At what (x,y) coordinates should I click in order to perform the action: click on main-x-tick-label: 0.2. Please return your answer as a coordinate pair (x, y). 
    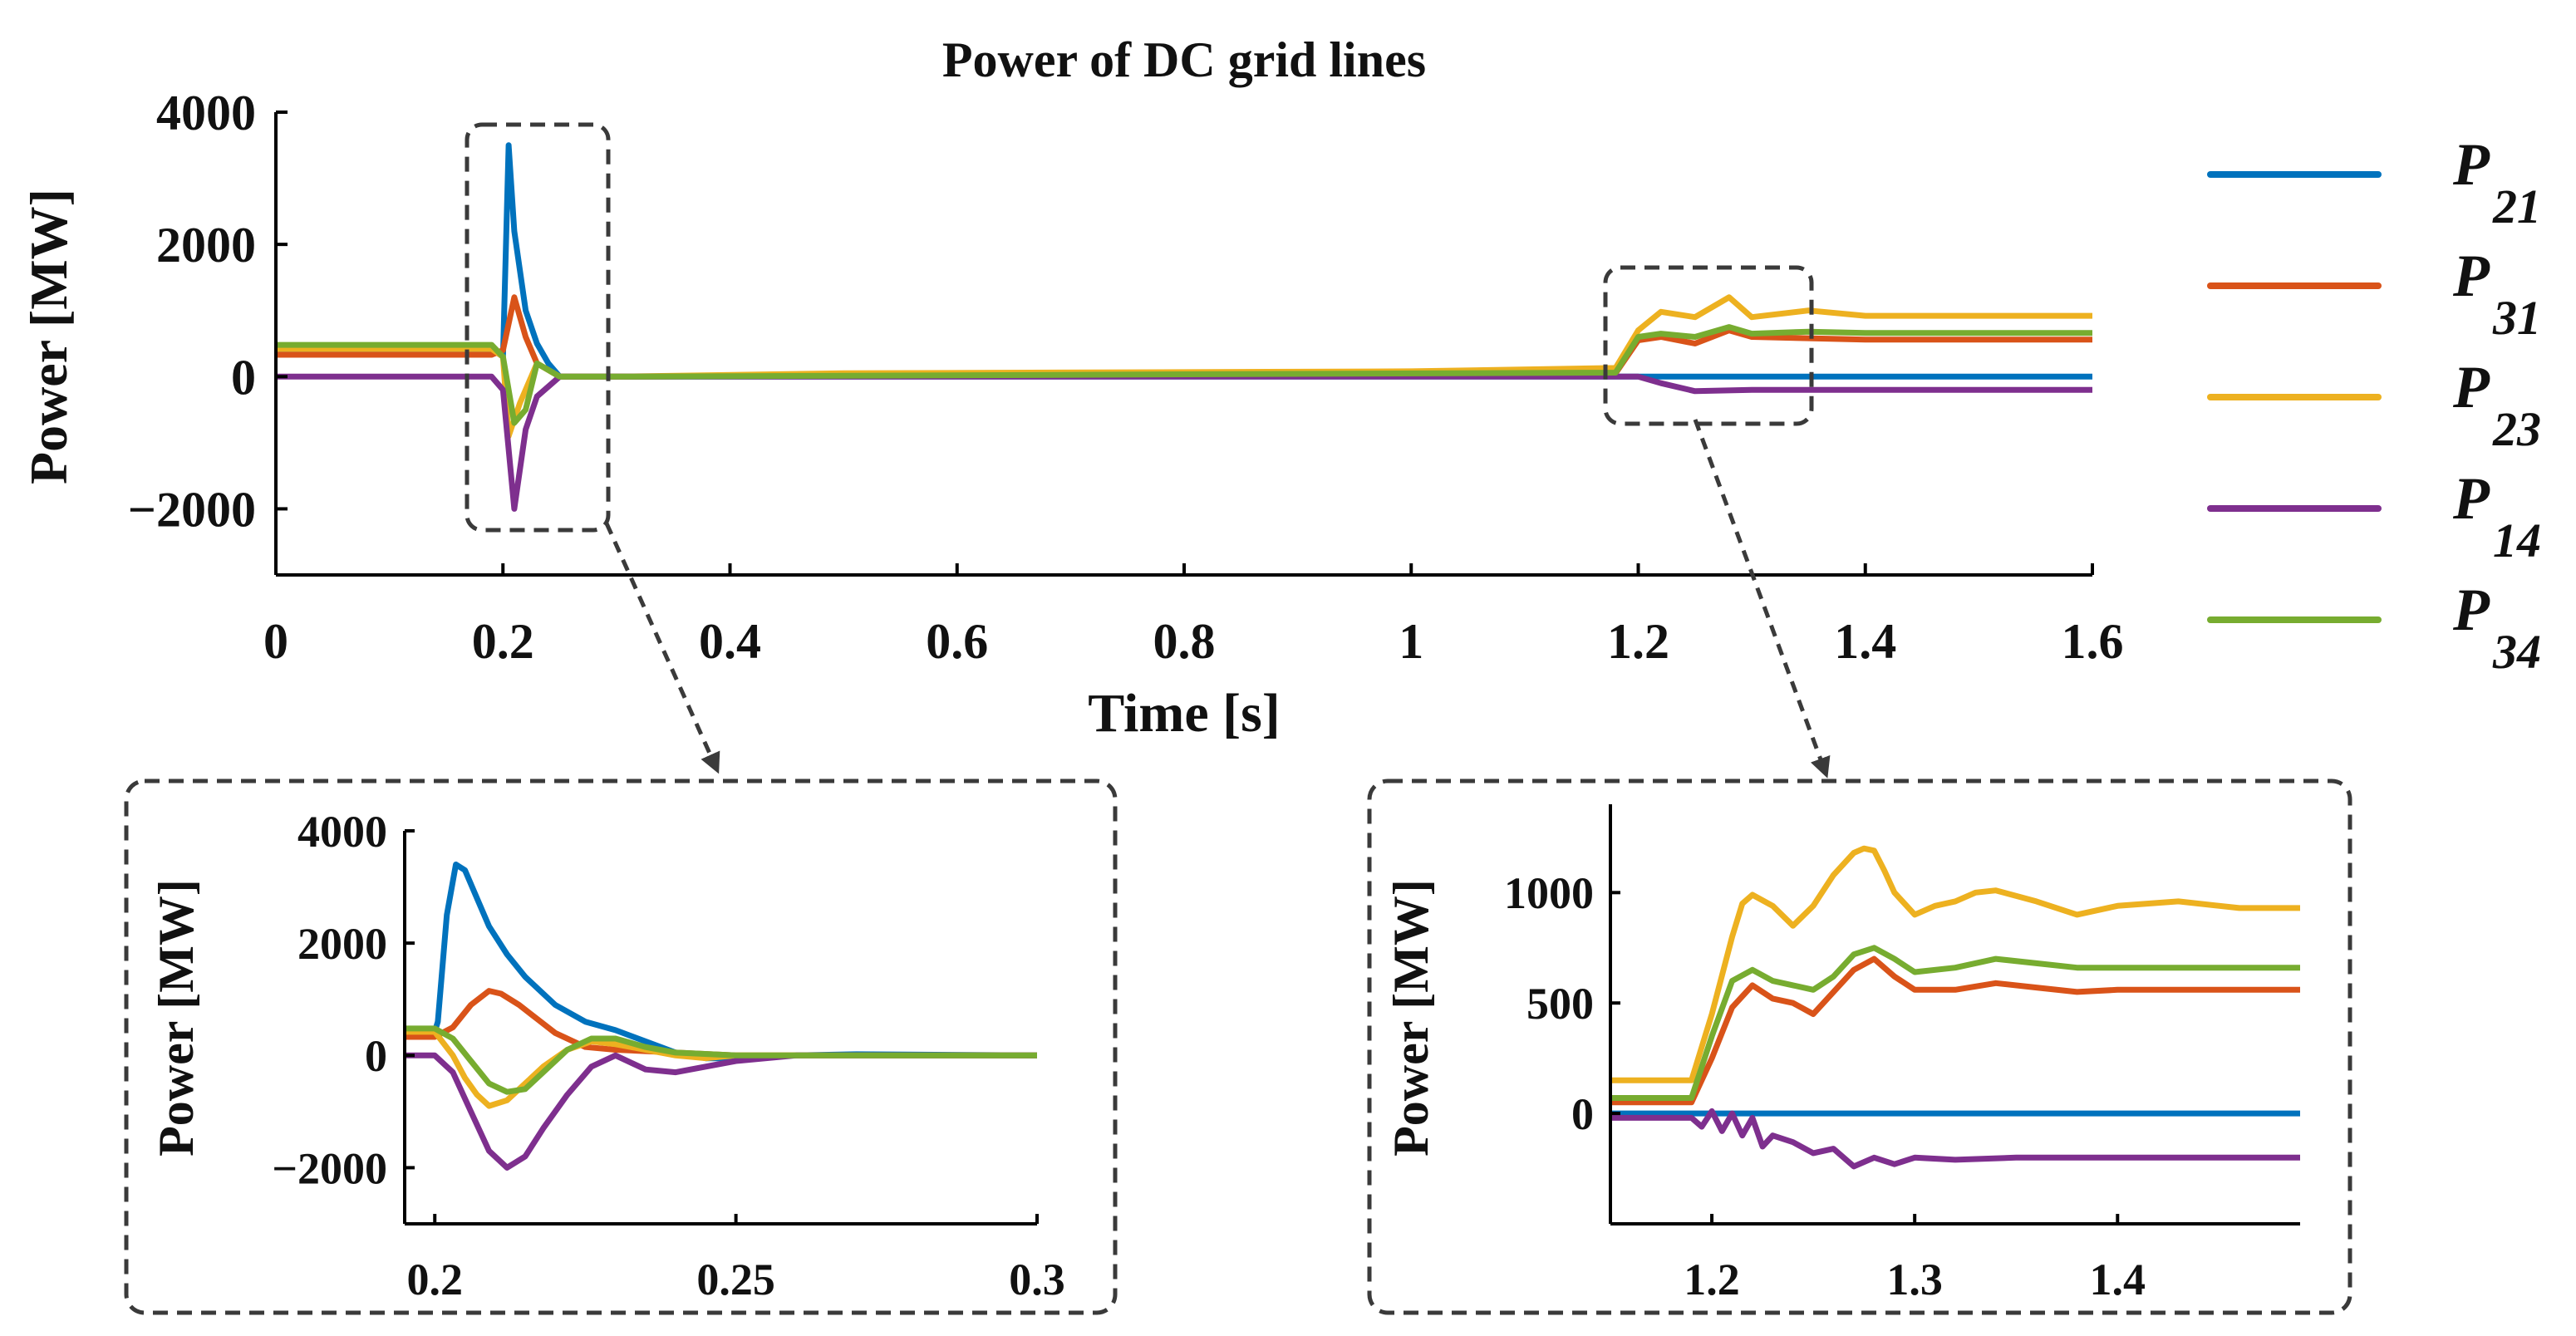
    Looking at the image, I should click on (503, 642).